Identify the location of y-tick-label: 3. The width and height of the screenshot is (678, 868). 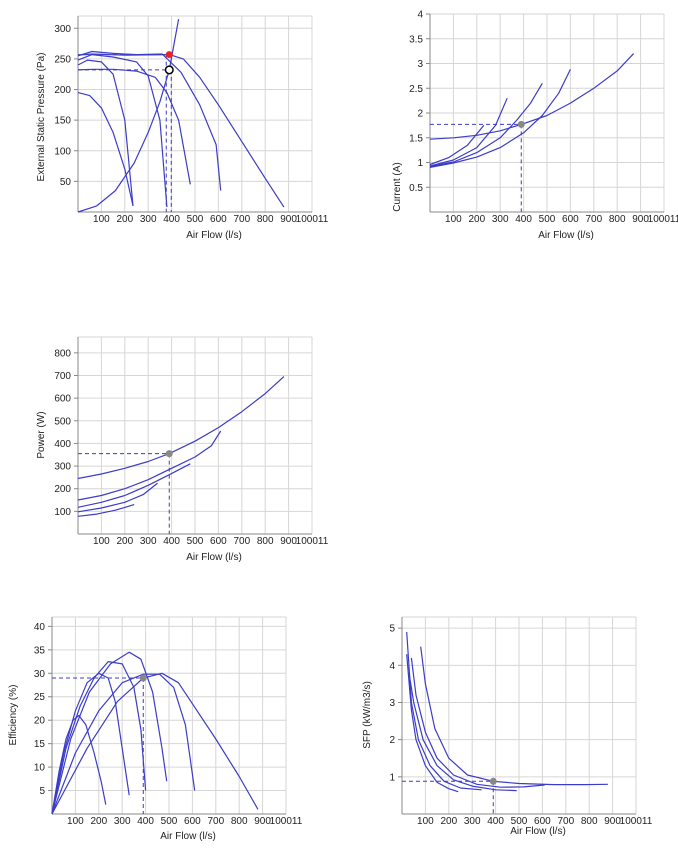
(392, 703).